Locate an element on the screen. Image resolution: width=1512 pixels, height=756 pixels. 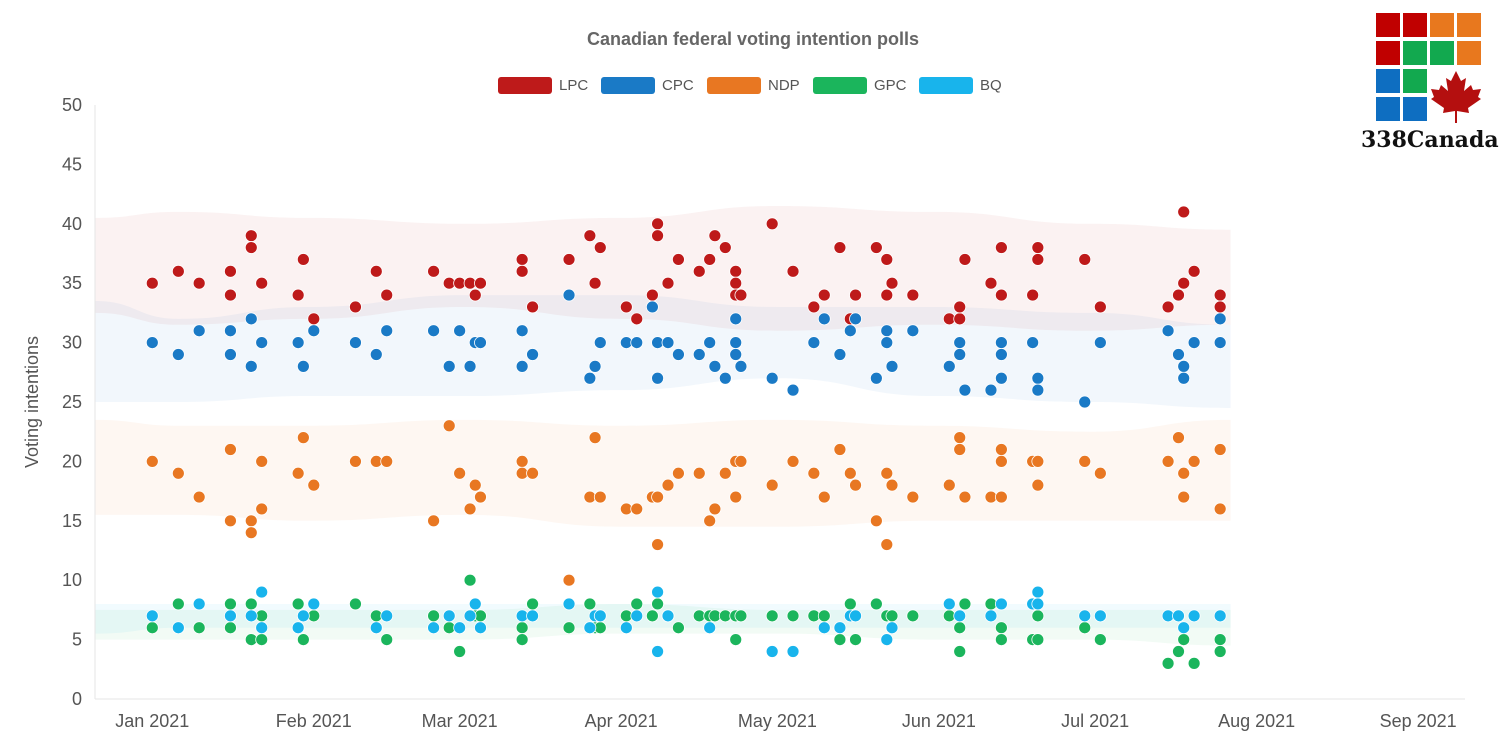
legend-item-bq: BQ is located at coordinates (960, 85).